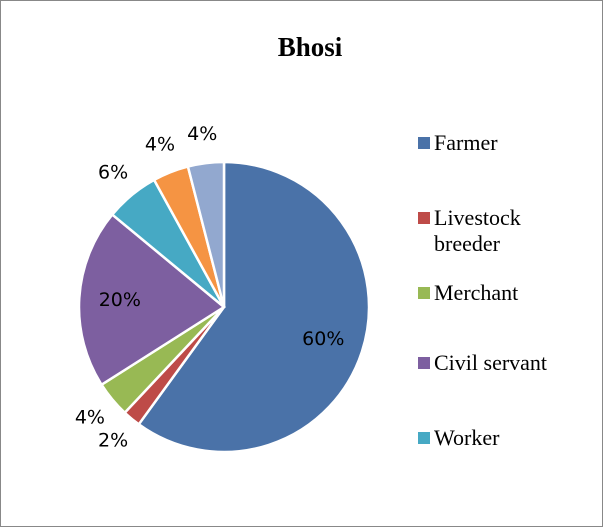 The image size is (603, 527). I want to click on legend-item: Livestock breeder, so click(503, 231).